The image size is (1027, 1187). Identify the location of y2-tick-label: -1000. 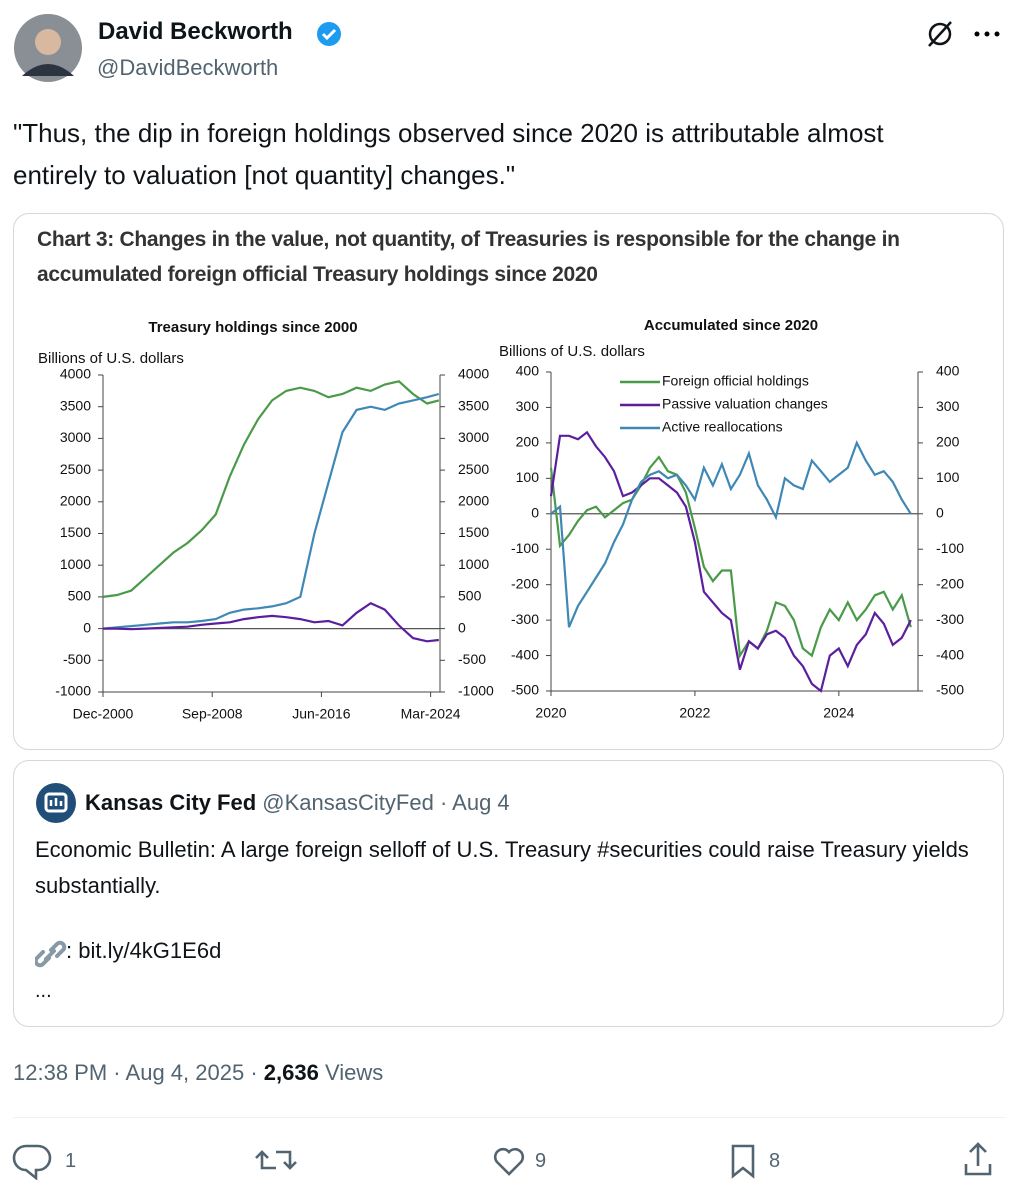
(476, 691).